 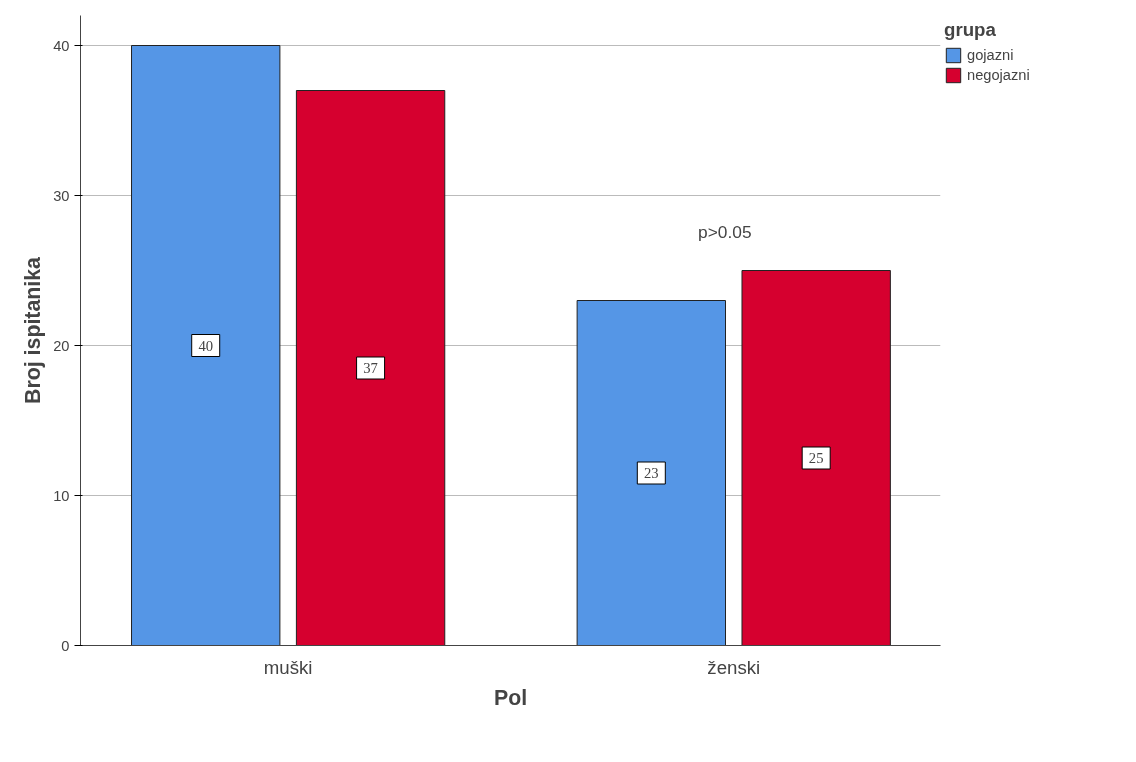 I want to click on data-label: 25, so click(x=816, y=458).